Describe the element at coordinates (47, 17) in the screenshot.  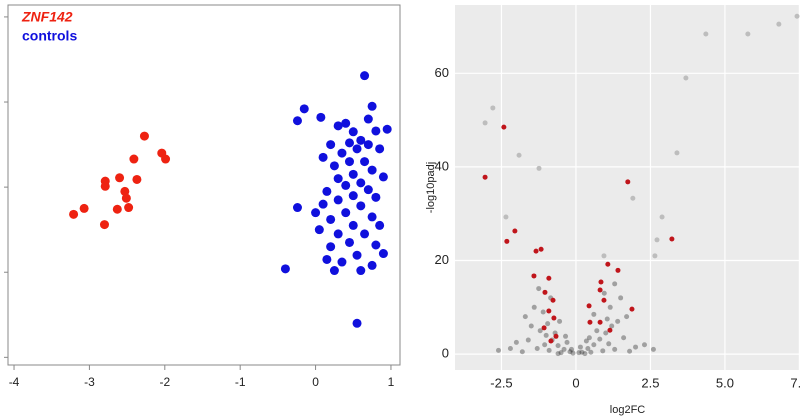
I see `legend-entry: ZNF142` at that location.